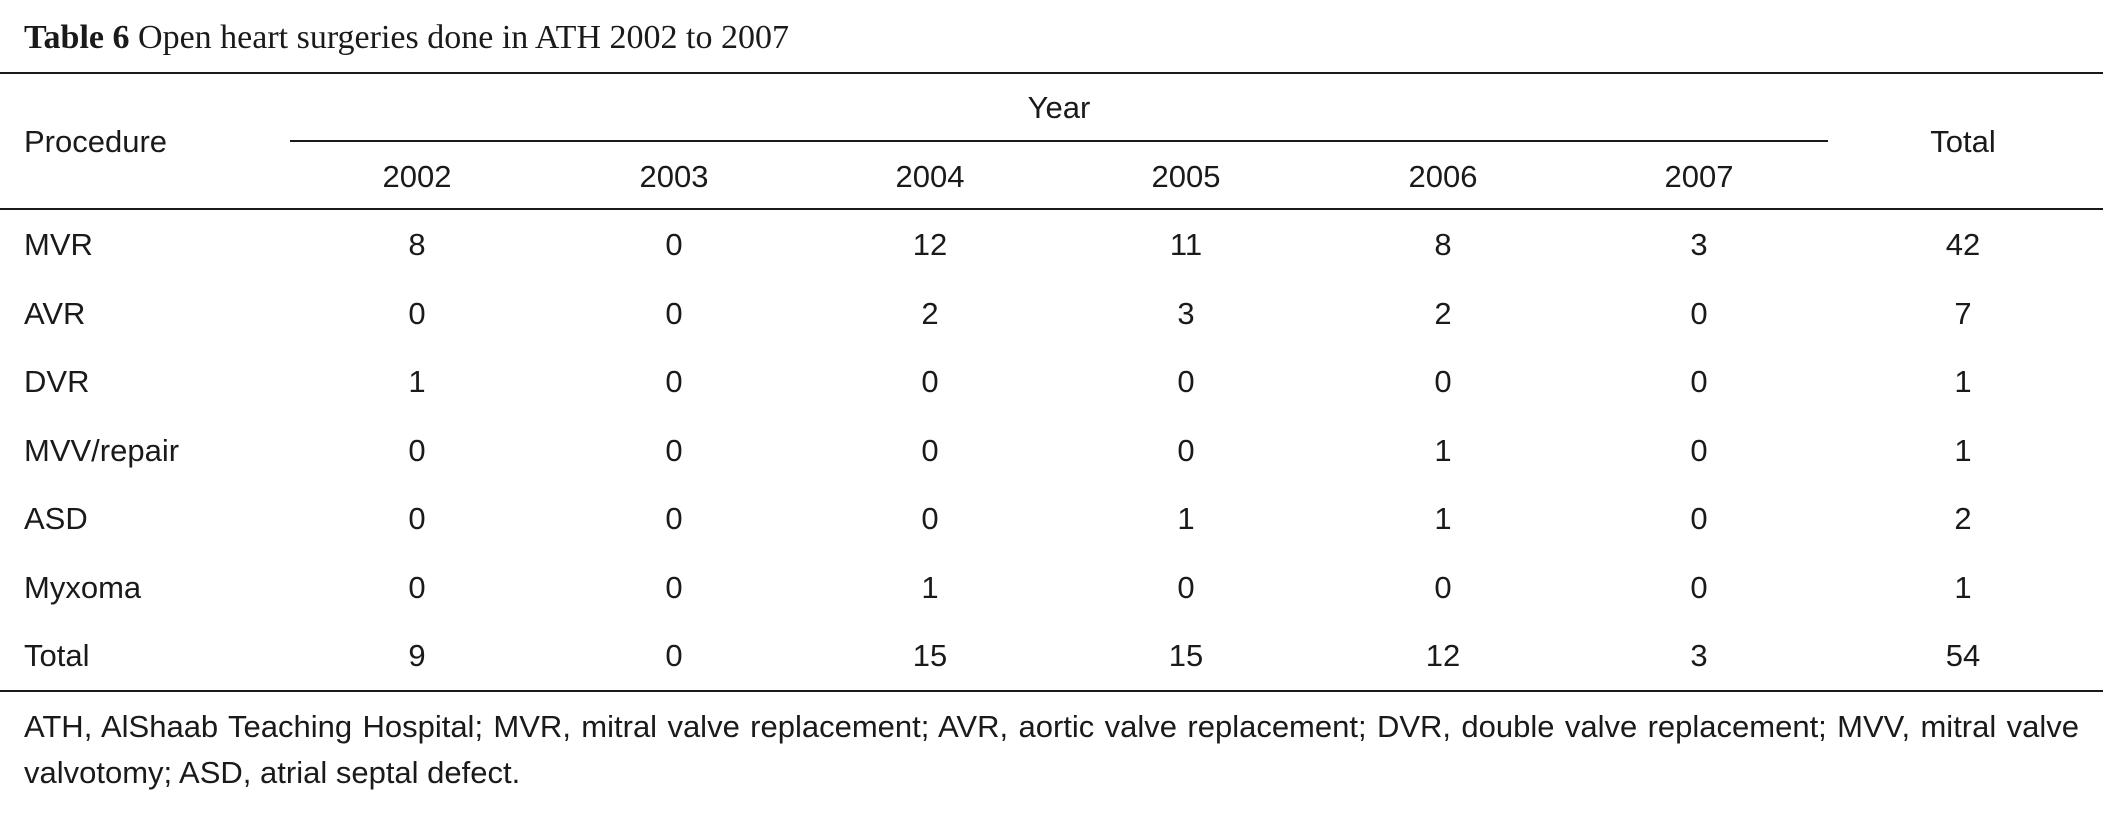 The image size is (2103, 824). What do you see at coordinates (1963, 141) in the screenshot?
I see `header-total: Total` at bounding box center [1963, 141].